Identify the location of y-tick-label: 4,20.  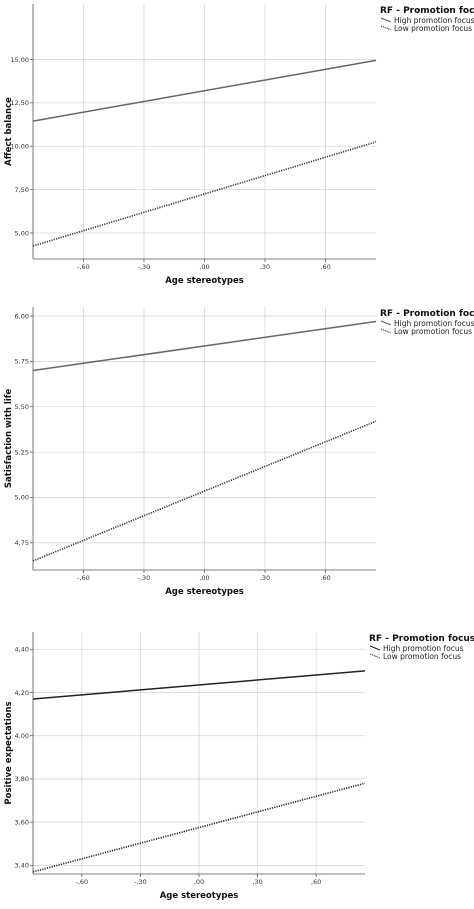
(22, 693).